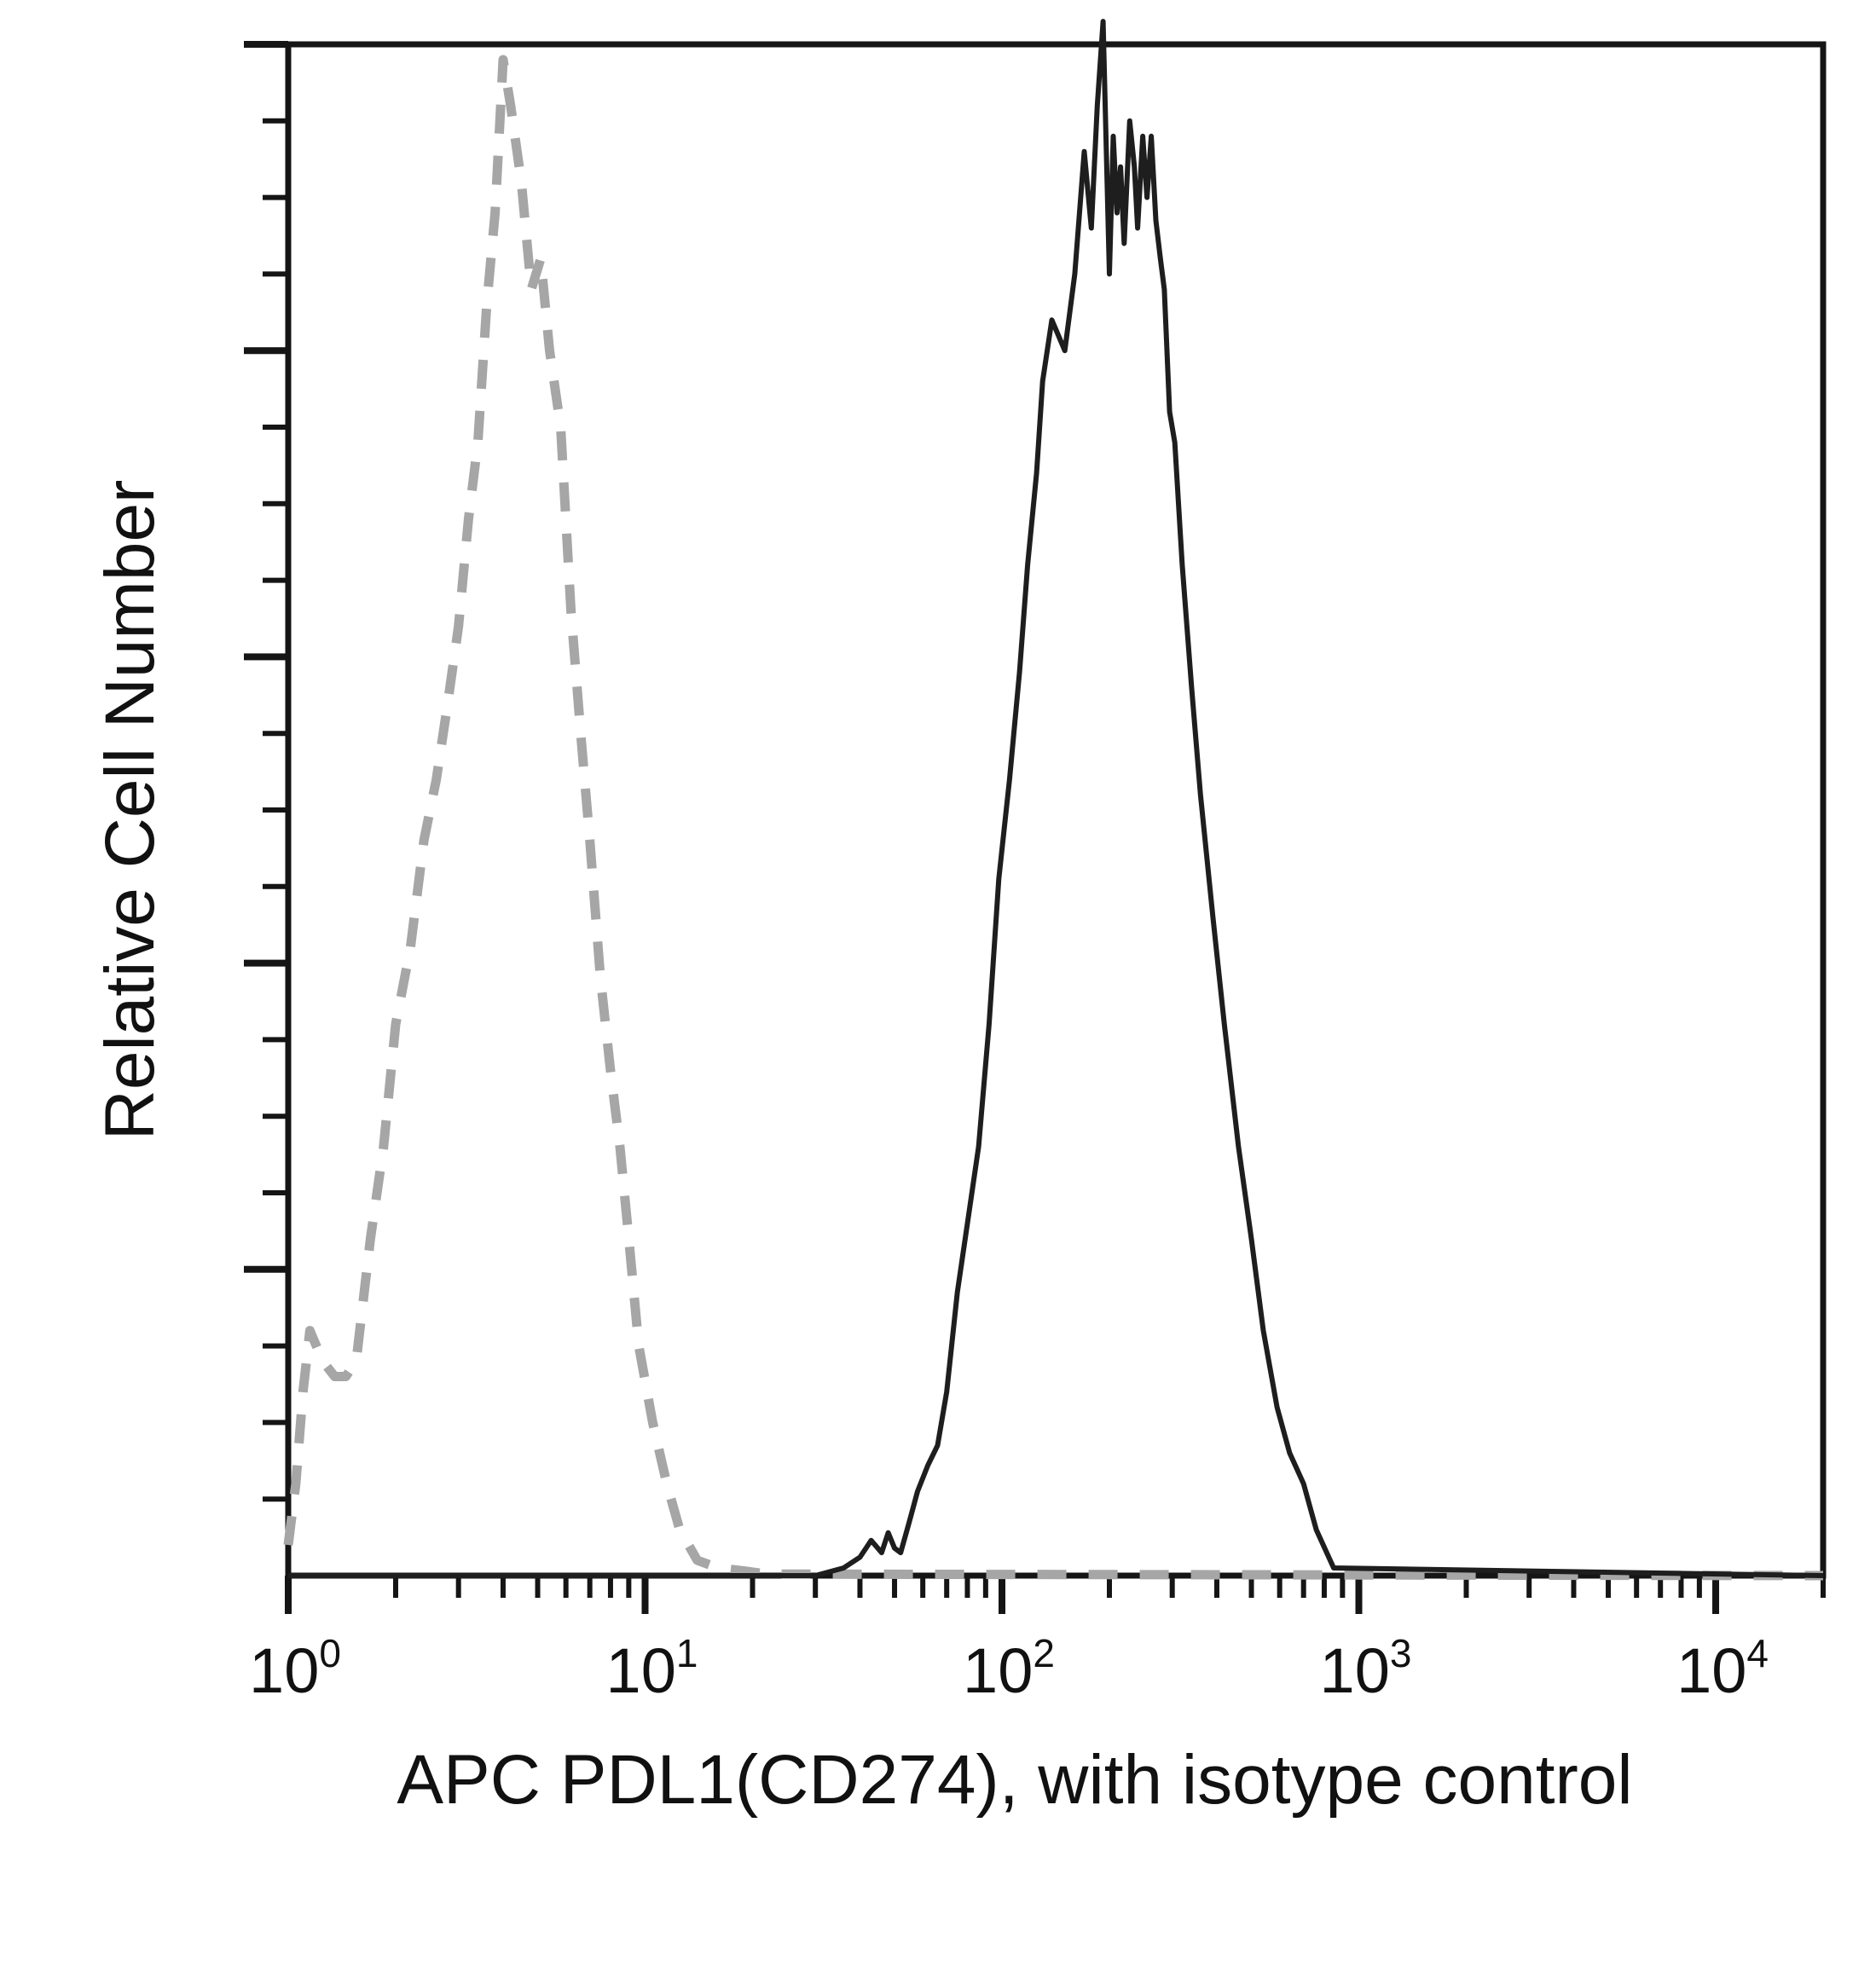  I want to click on x-axis-ticks, so click(1056, 1595).